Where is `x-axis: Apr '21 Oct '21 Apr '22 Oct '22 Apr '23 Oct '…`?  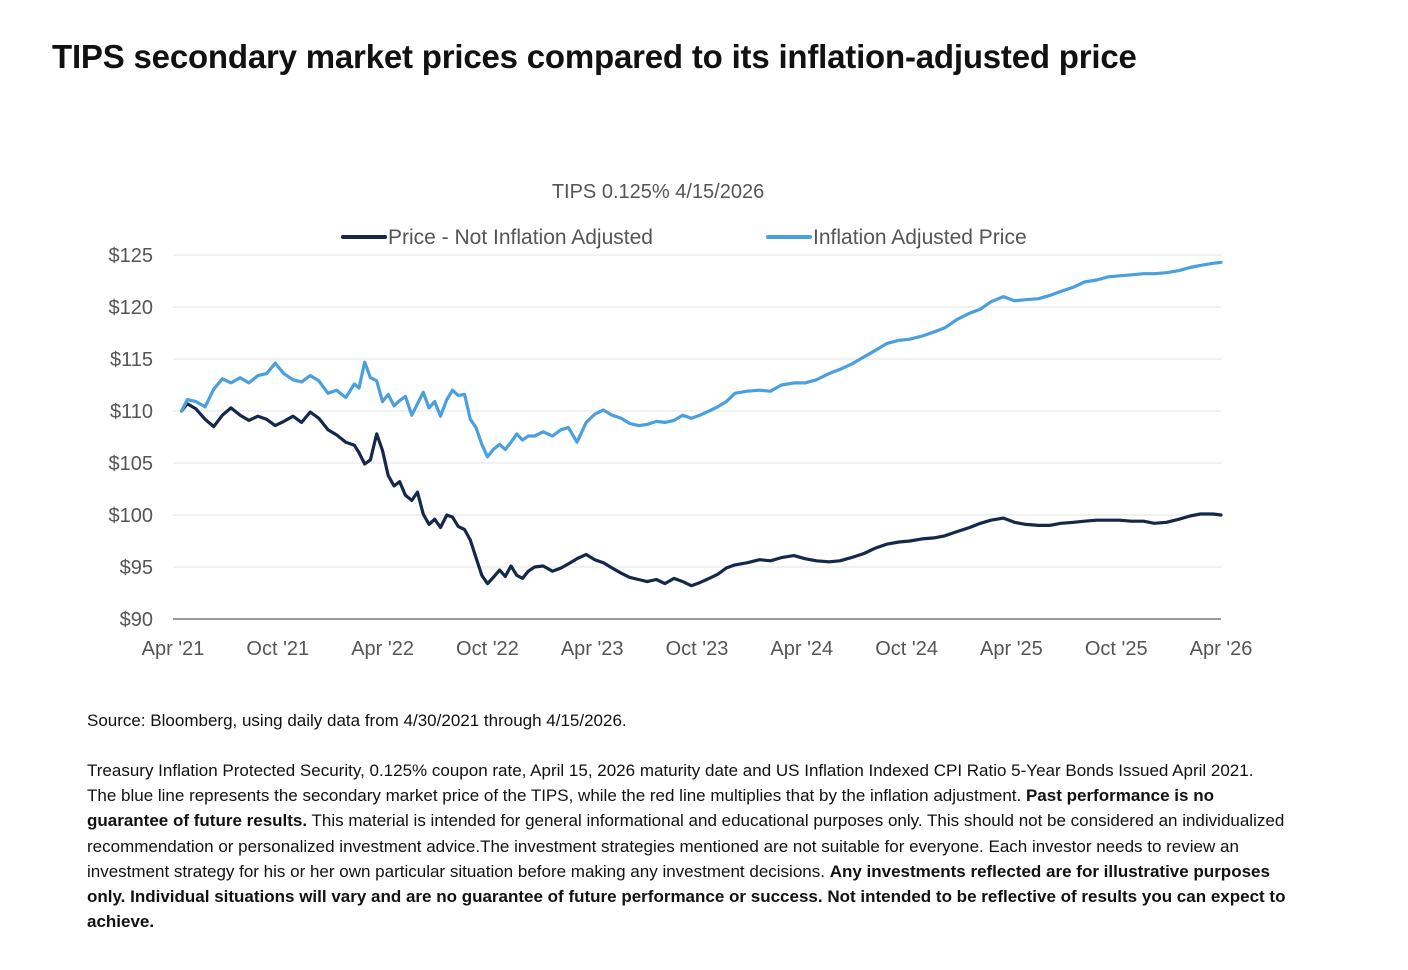
x-axis: Apr '21 Oct '21 Apr '22 Oct '22 Apr '23 Oct '… is located at coordinates (697, 649).